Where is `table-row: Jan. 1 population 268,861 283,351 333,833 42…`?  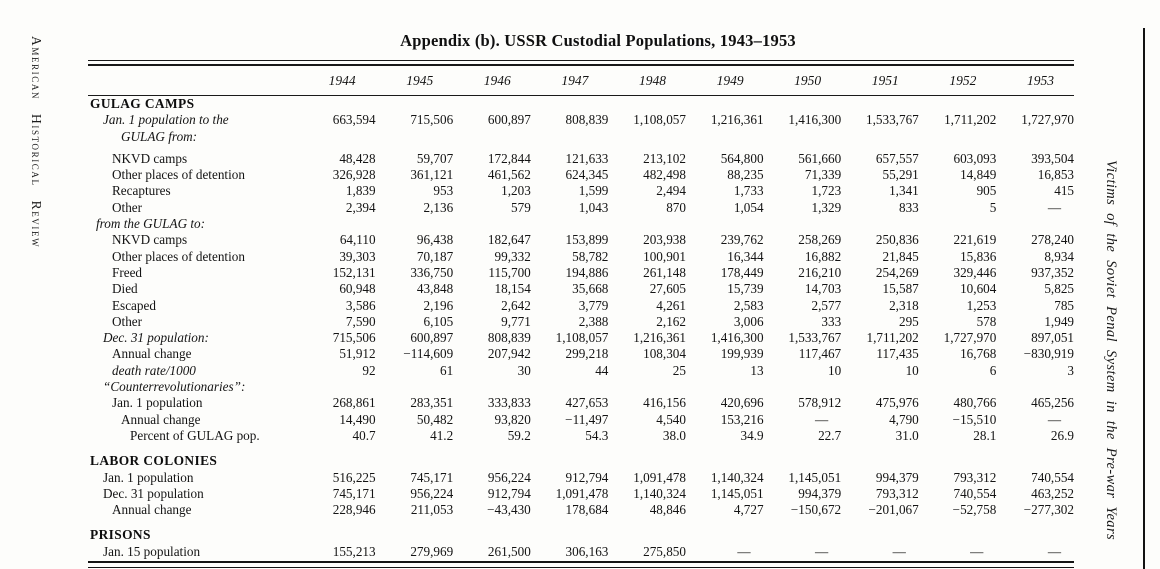 table-row: Jan. 1 population 268,861 283,351 333,833 42… is located at coordinates (581, 403).